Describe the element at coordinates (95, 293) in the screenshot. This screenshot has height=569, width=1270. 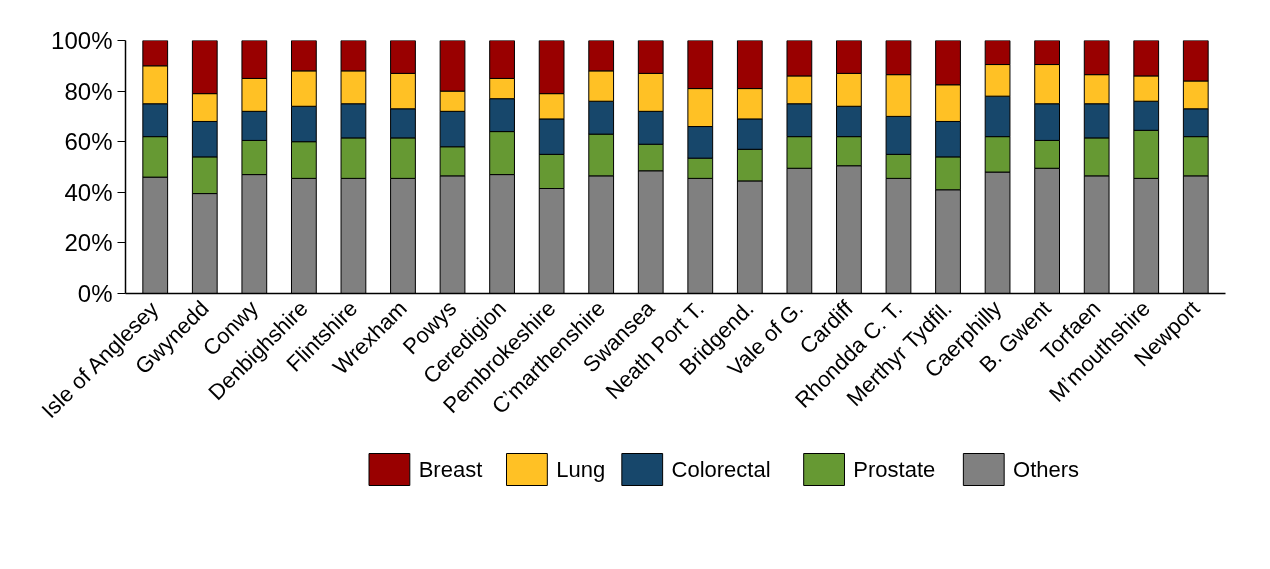
I see `y-tick-label: 0%` at that location.